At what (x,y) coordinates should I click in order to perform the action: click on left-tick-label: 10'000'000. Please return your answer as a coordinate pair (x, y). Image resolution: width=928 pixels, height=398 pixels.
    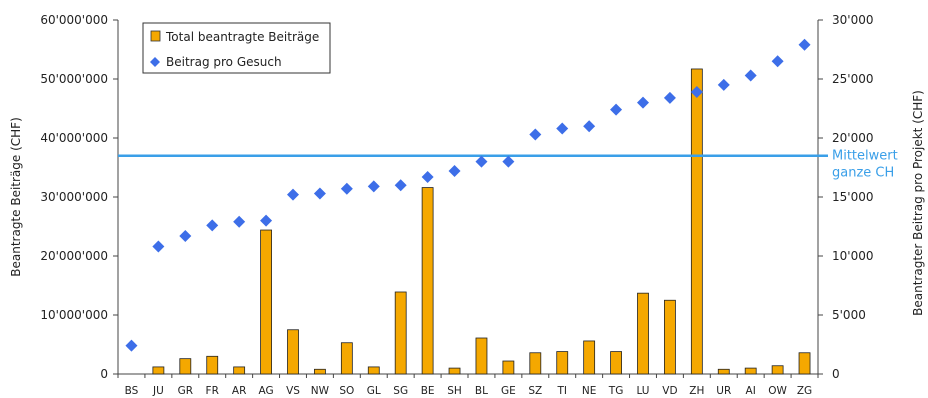
    Looking at the image, I should click on (74, 315).